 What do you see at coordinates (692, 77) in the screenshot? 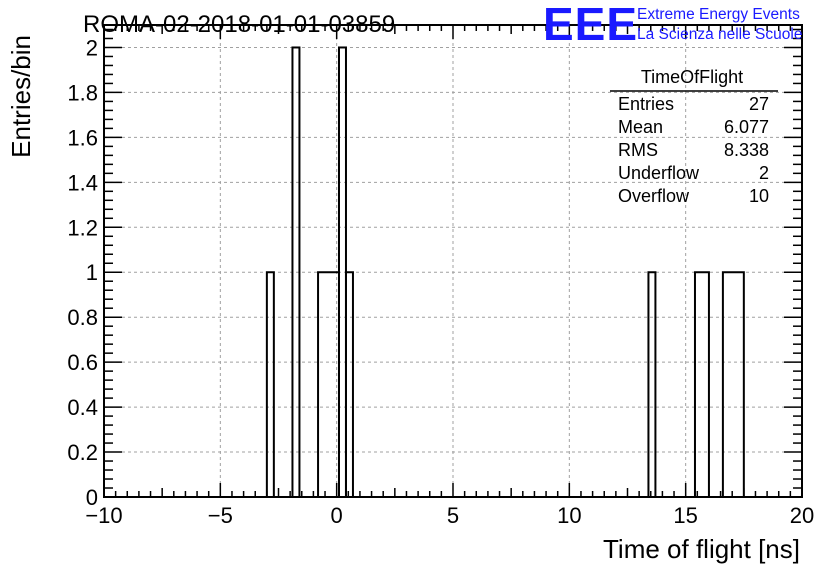
I see `stats-box-name: TimeOfFlight` at bounding box center [692, 77].